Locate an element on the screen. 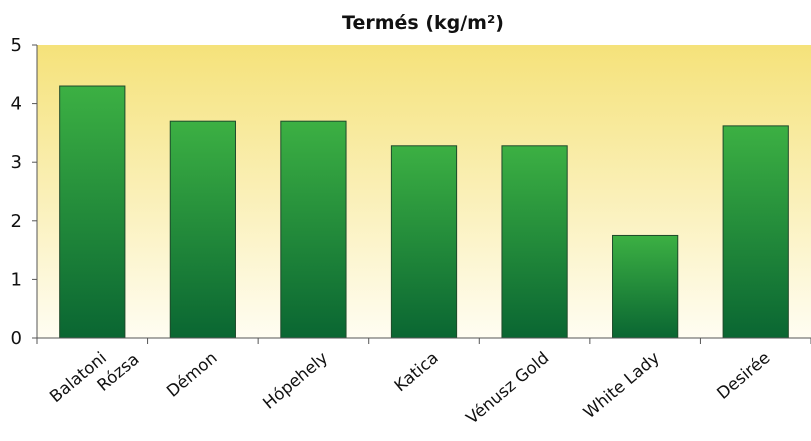  x-tick-label-group: Vénusz Gold is located at coordinates (507, 388).